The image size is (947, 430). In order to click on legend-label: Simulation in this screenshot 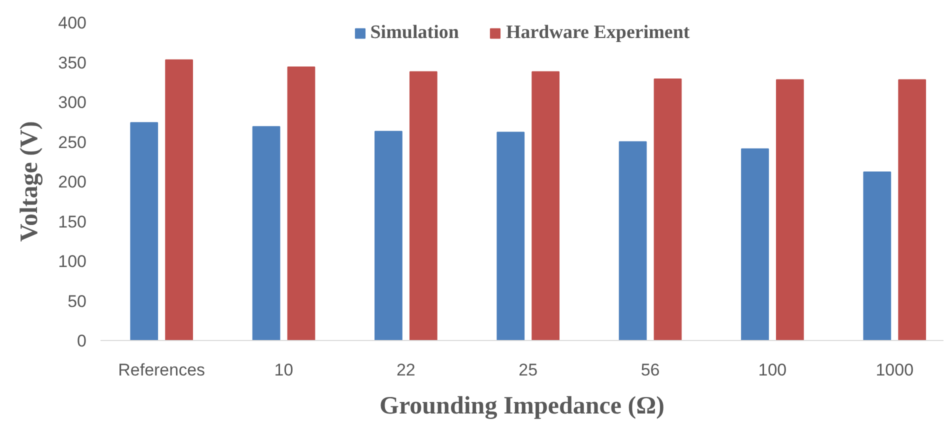, I will do `click(414, 33)`.